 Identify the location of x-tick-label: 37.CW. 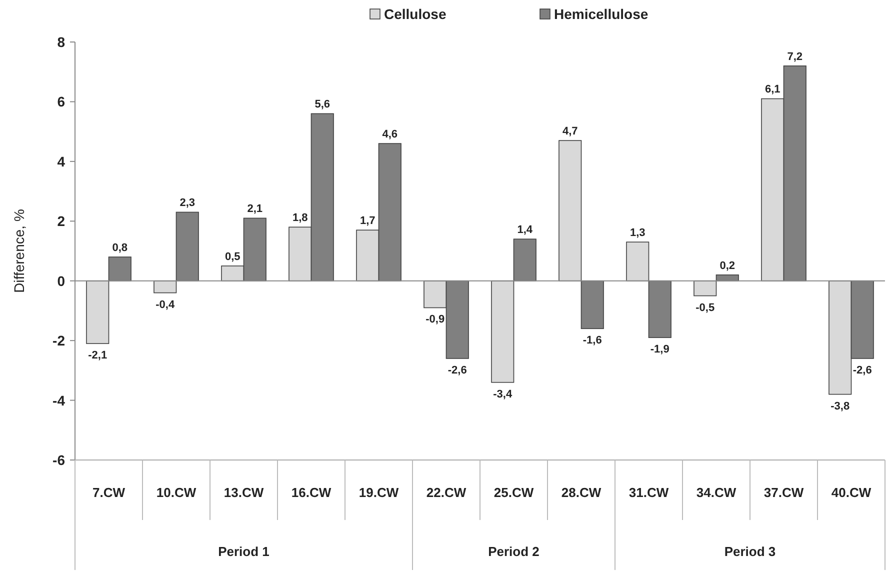
(784, 492).